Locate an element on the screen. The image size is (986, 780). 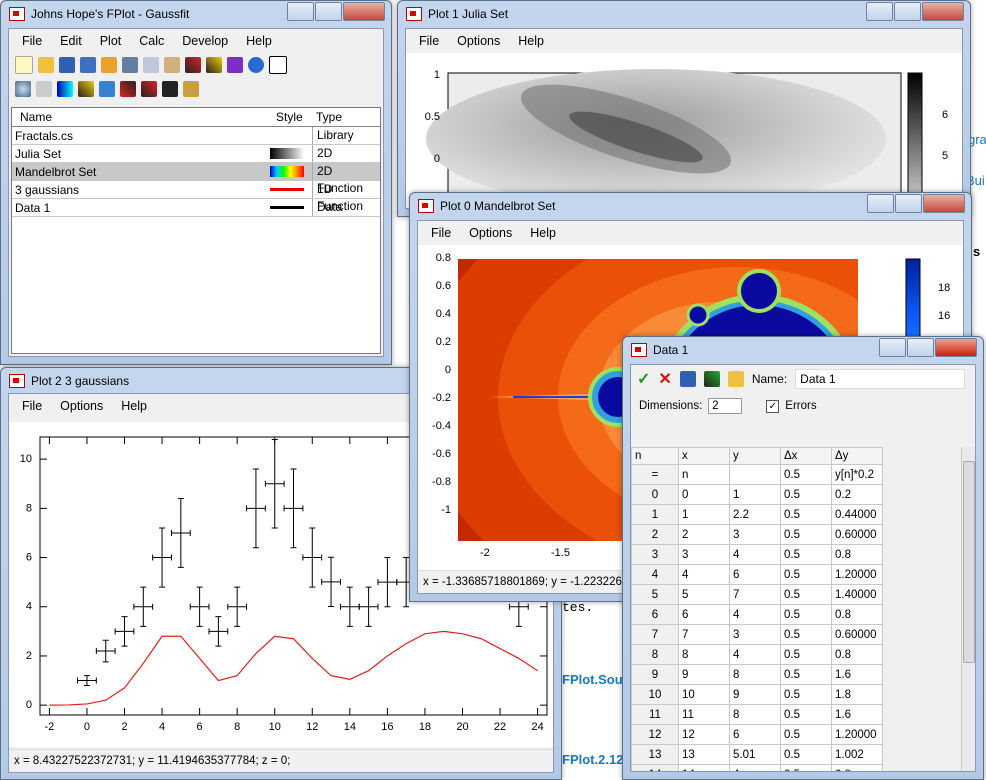
save-as-button is located at coordinates (88, 65).